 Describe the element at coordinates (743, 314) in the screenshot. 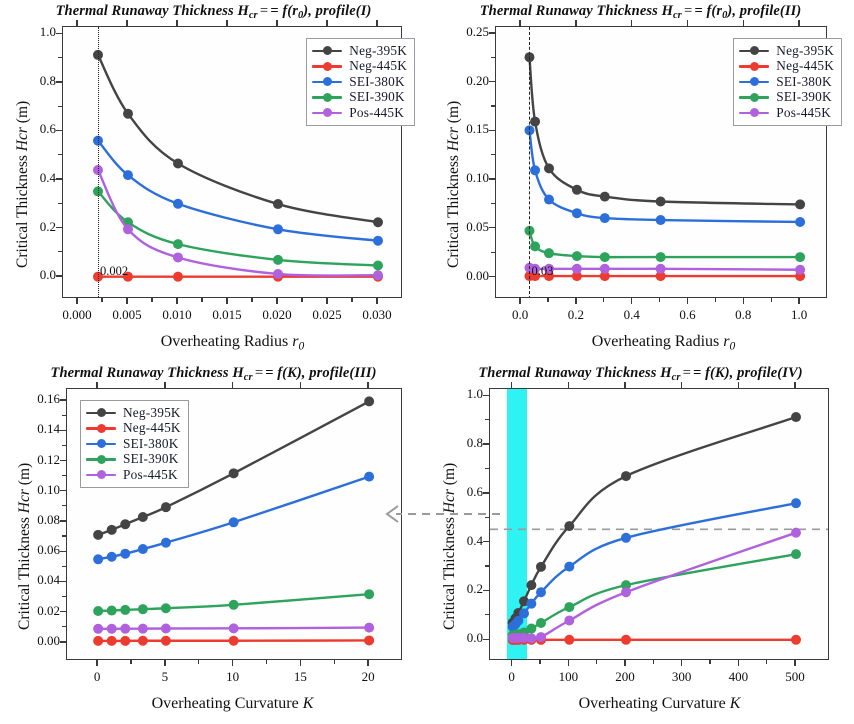

I see `x-tick-label: 0.8` at that location.